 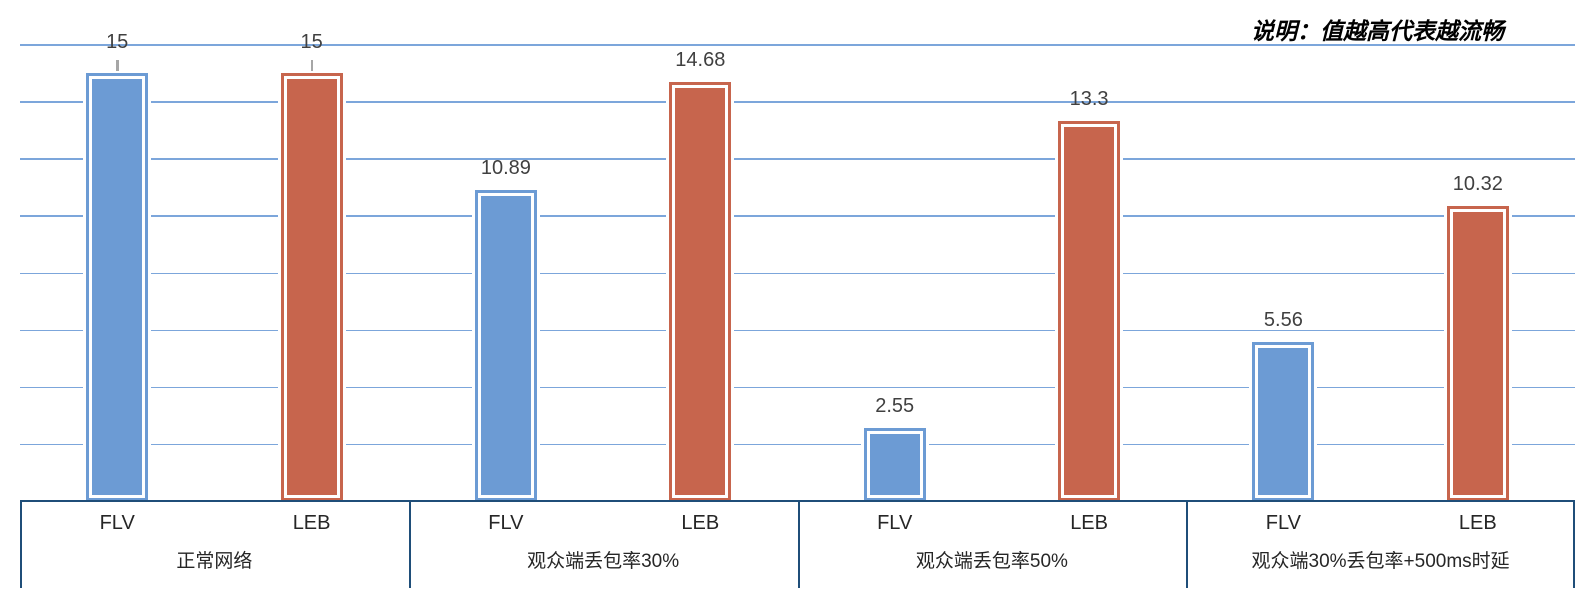 I want to click on bar-value-label: 14.68, so click(x=700, y=59).